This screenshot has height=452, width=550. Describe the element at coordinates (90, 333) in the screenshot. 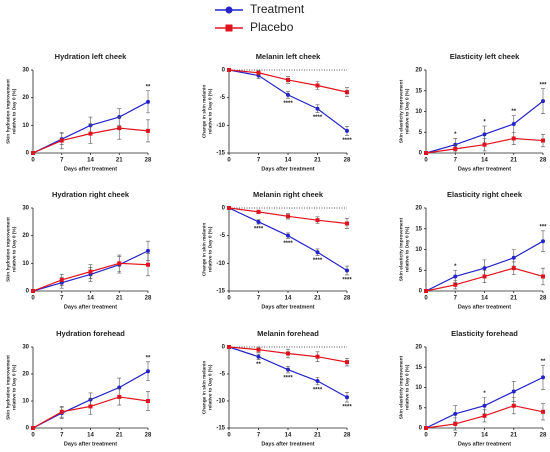

I see `chart-title: Hydration forehead` at that location.